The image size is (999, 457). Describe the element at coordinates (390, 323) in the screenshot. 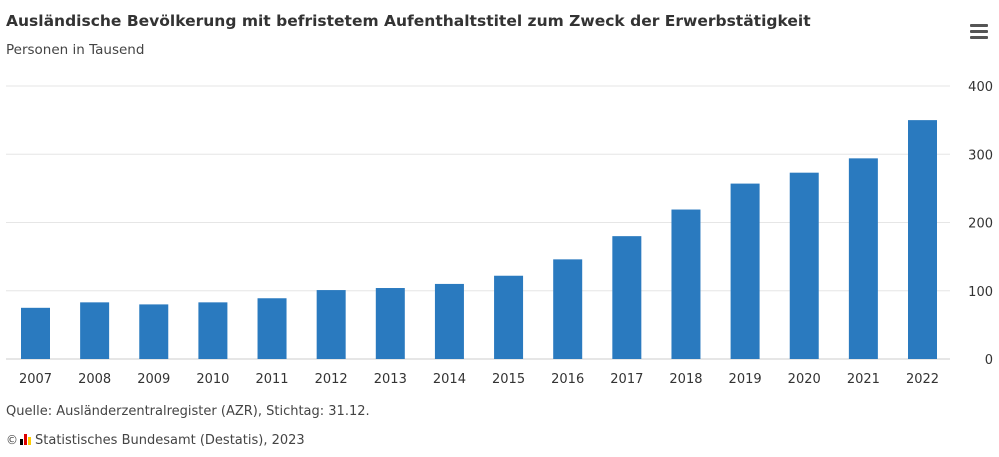

I see `bar-2013` at that location.